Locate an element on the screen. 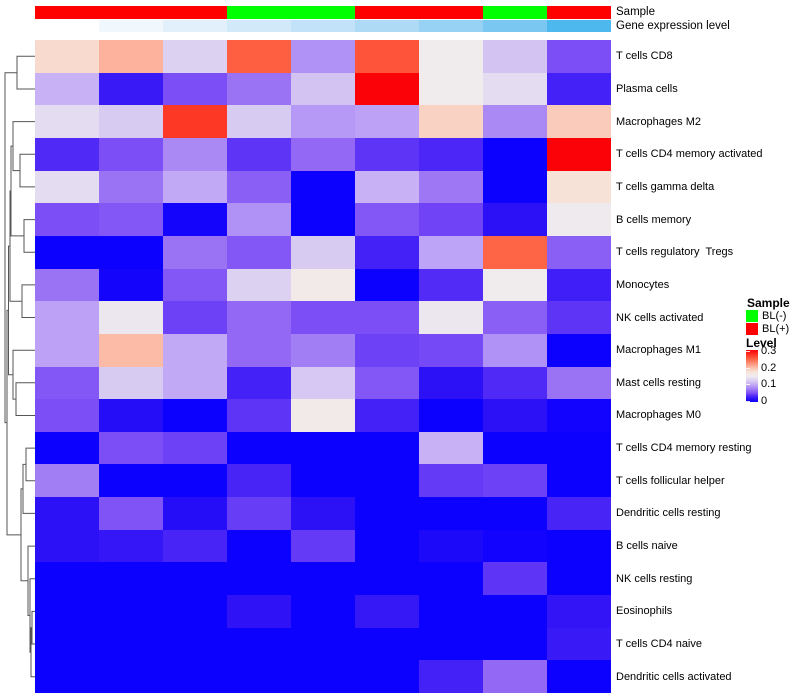 The height and width of the screenshot is (700, 800). legend-sample-title: Sample is located at coordinates (768, 303).